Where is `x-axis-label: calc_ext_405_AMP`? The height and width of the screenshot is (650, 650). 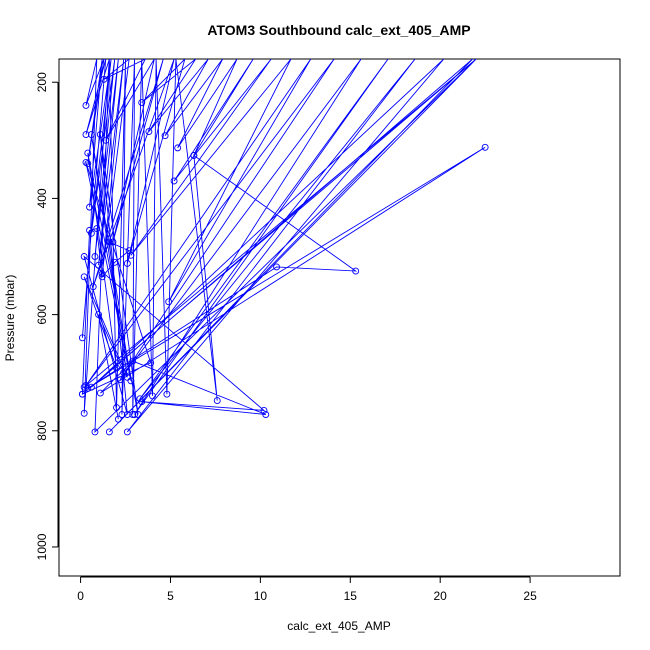
x-axis-label: calc_ext_405_AMP is located at coordinates (338, 626).